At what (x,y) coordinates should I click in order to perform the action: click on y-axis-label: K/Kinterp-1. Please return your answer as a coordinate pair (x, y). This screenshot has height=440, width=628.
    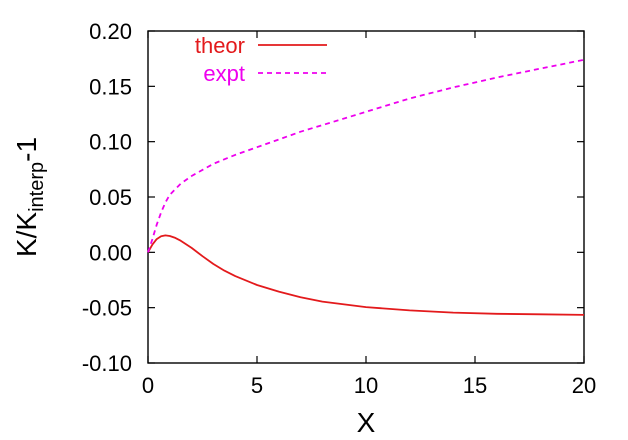
    Looking at the image, I should click on (29, 197).